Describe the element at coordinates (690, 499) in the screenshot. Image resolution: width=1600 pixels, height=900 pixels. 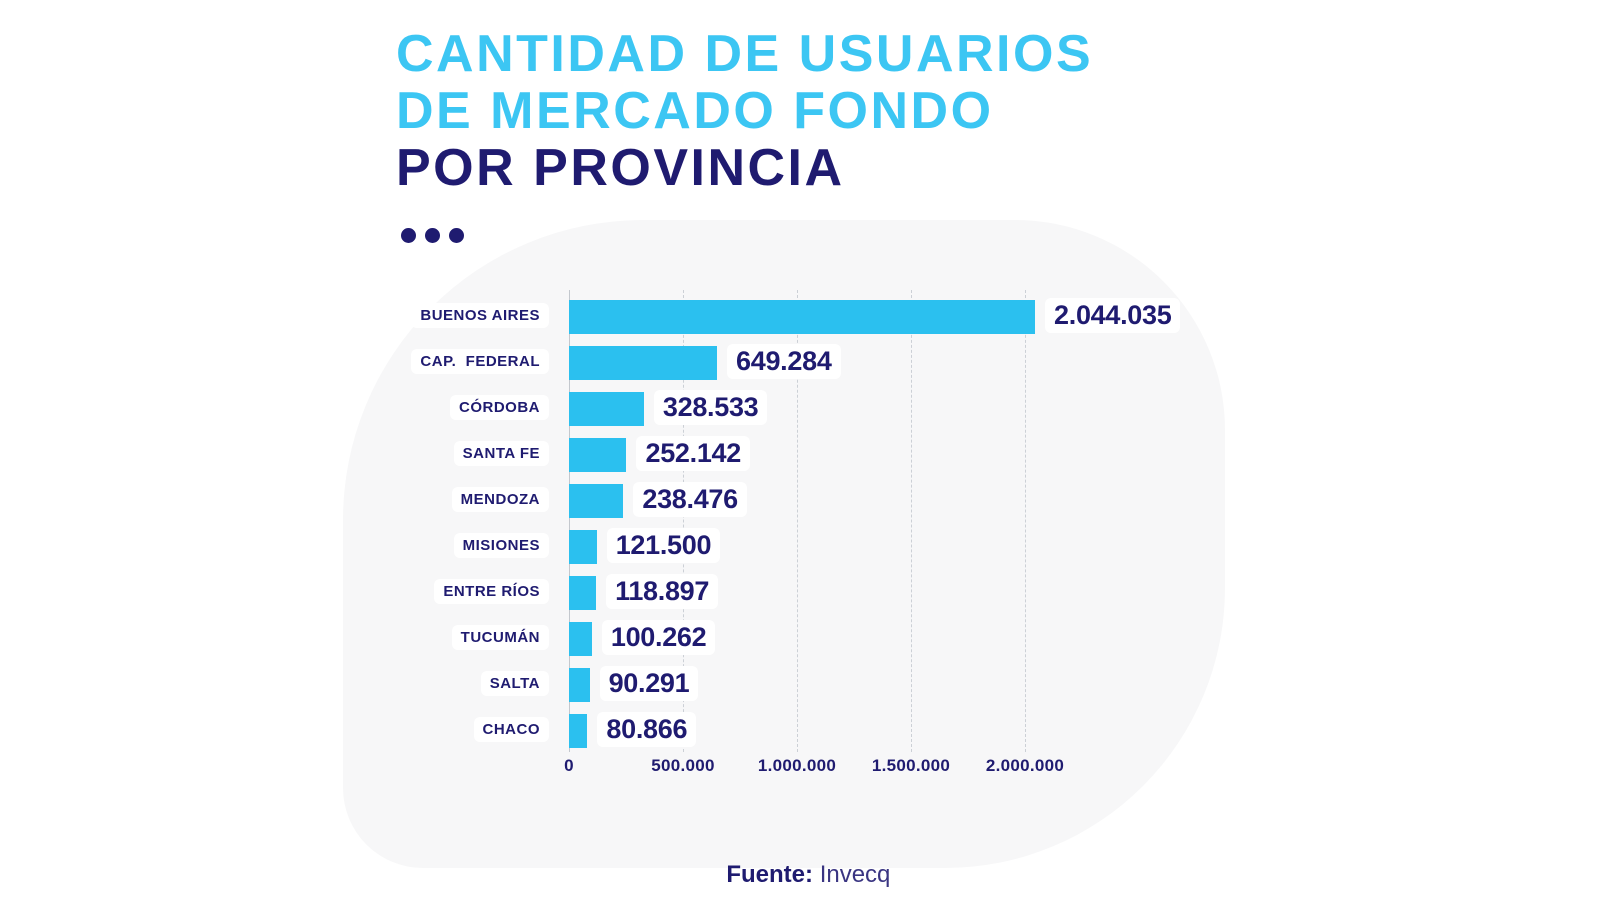
I see `value-label-mendoza: 238.476` at that location.